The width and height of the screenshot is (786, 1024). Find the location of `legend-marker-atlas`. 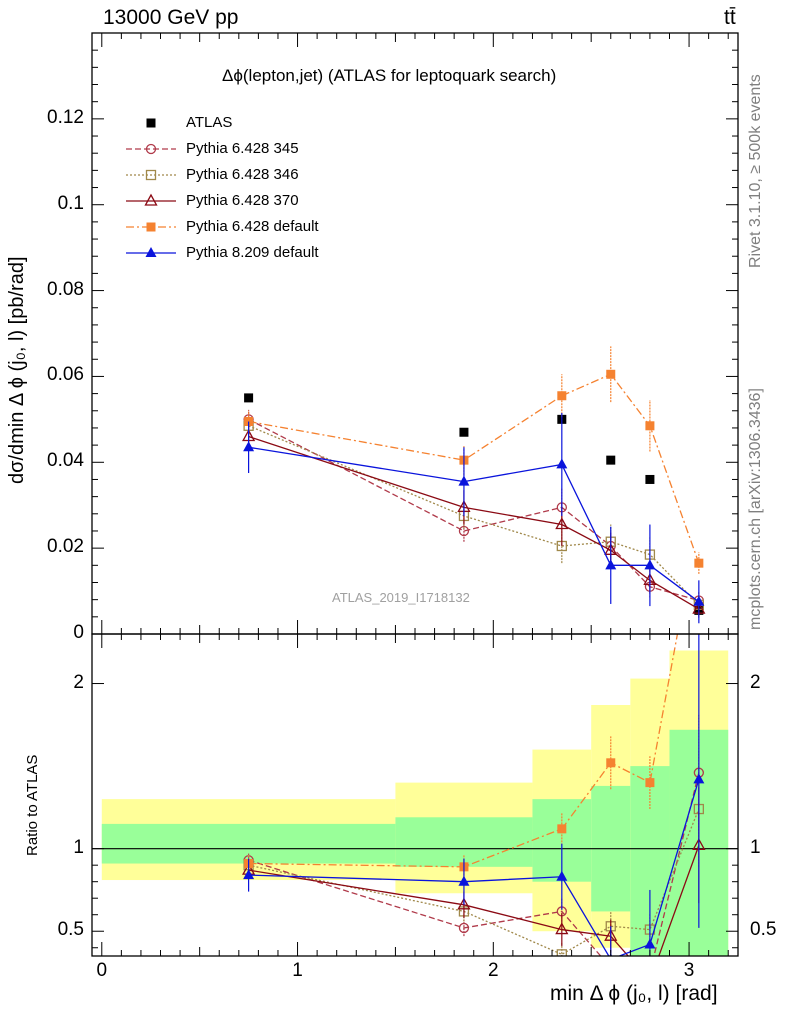

legend-marker-atlas is located at coordinates (151, 123).